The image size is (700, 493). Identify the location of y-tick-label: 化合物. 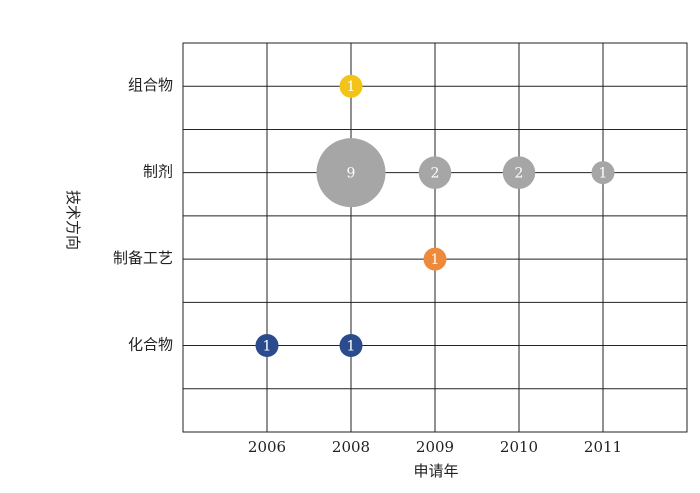
(150, 345).